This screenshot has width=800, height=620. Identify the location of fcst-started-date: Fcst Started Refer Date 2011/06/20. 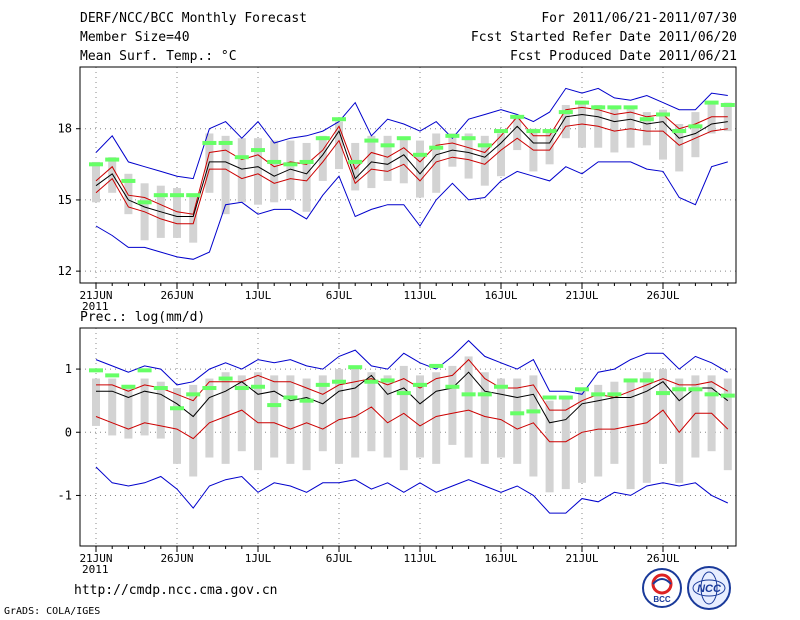
(603, 37).